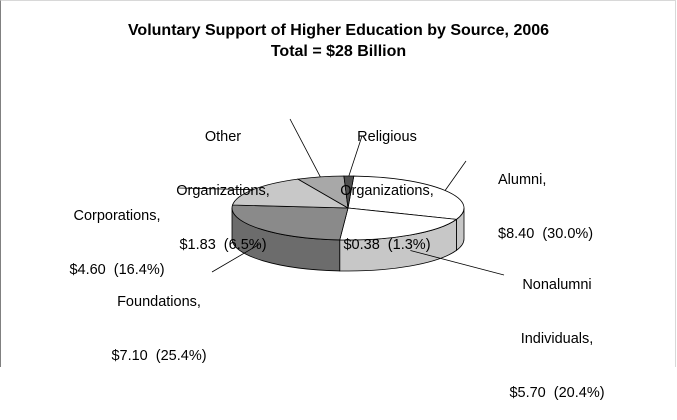 The width and height of the screenshot is (677, 420). I want to click on label-nonalumni: Nonalumni Individuals, $5.70 (20.4%), so click(557, 339).